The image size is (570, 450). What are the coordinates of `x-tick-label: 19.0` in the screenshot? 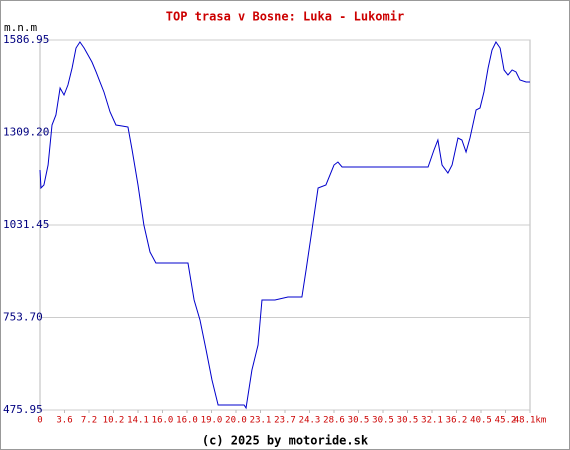 It's located at (212, 421).